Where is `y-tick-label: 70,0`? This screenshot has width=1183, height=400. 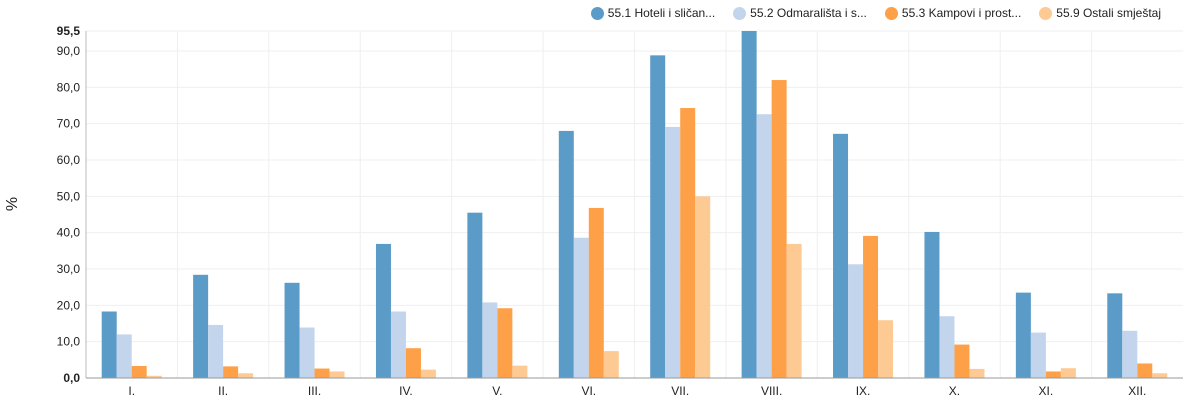 y-tick-label: 70,0 is located at coordinates (69, 124).